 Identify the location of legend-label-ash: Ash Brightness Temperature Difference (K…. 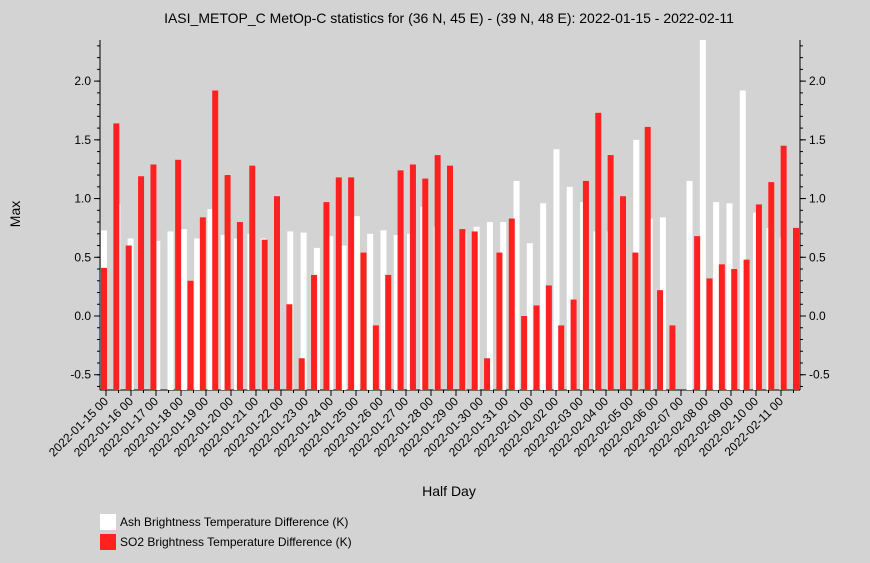
(234, 522).